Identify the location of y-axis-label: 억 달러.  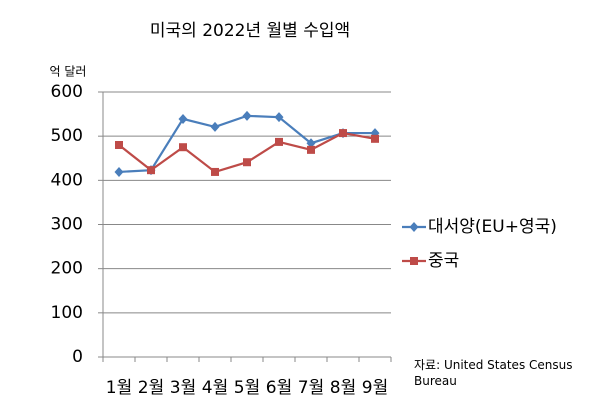
(68, 72).